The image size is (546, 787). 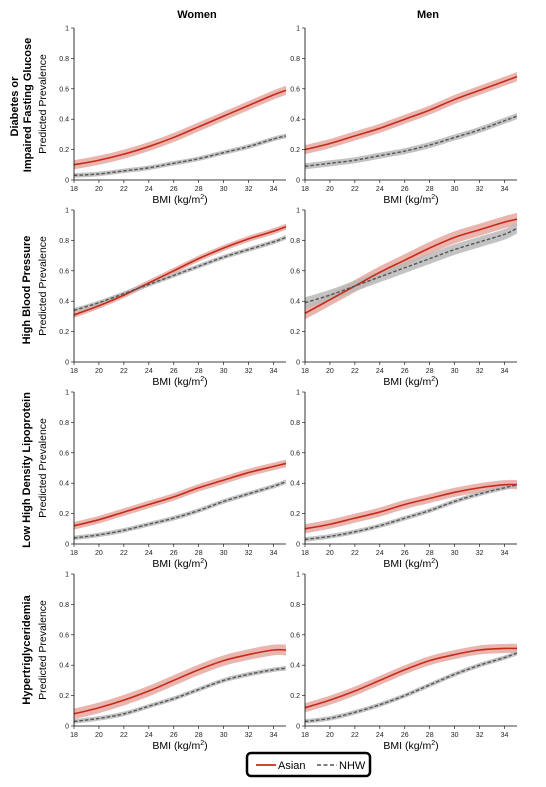 I want to click on legend: Asian NHW, so click(x=308, y=764).